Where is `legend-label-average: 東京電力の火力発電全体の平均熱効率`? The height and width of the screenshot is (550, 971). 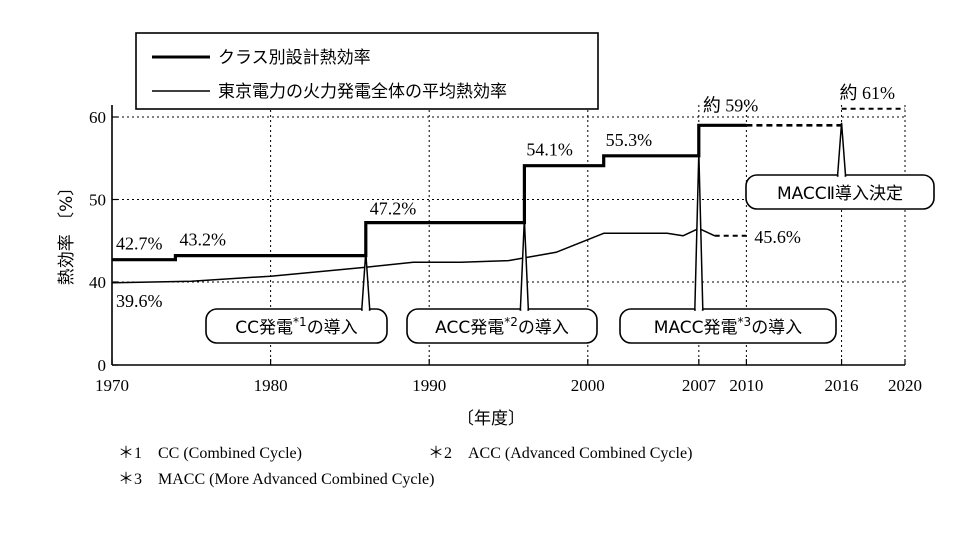
legend-label-average: 東京電力の火力発電全体の平均熱効率 is located at coordinates (362, 92).